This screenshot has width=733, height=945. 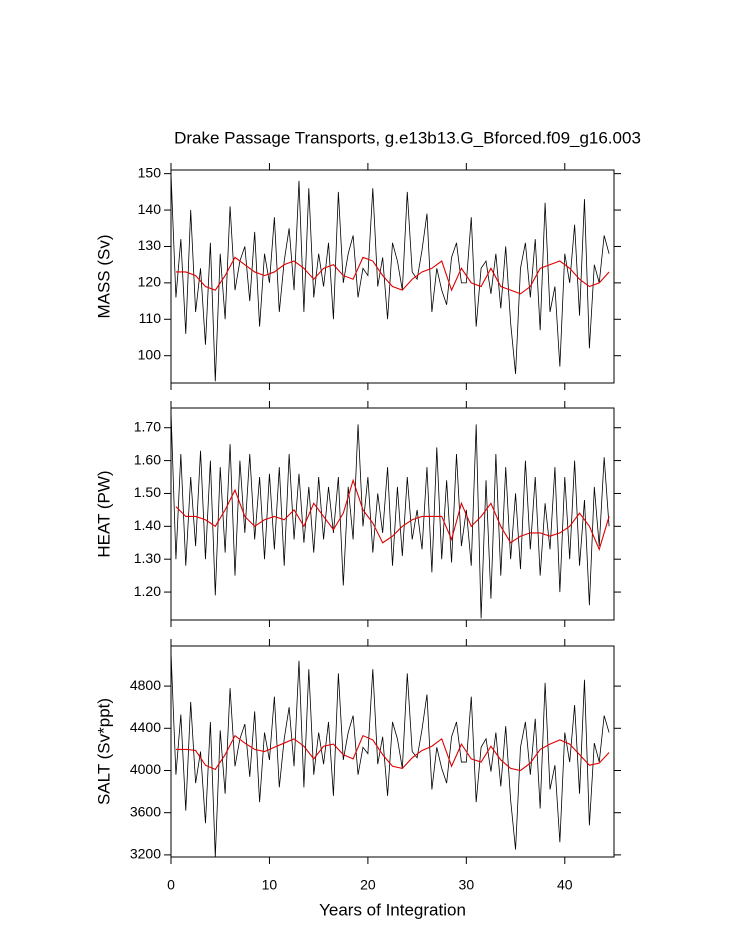 What do you see at coordinates (150, 172) in the screenshot?
I see `y-tick-label: 150` at bounding box center [150, 172].